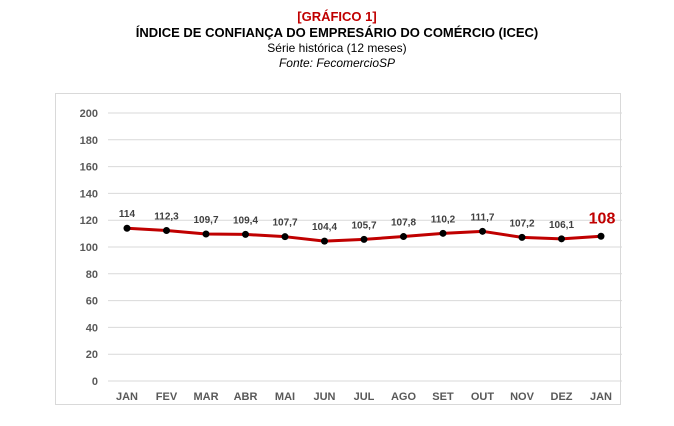 This screenshot has height=426, width=674. What do you see at coordinates (404, 397) in the screenshot?
I see `x-tick-label: AGO` at bounding box center [404, 397].